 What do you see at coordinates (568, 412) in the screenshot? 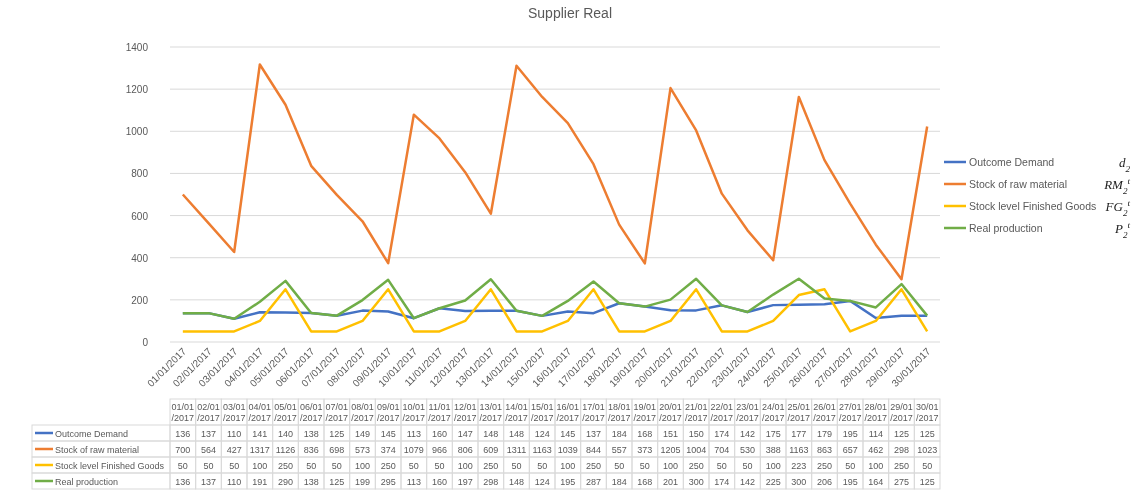
I see `category-label: 16/01/2017` at bounding box center [568, 412].